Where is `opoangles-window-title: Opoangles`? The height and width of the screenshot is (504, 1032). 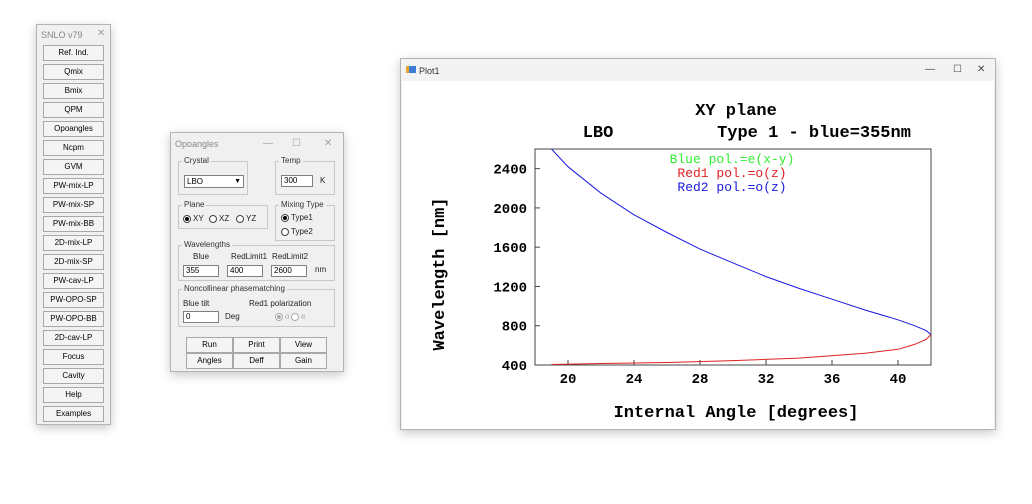
opoangles-window-title: Opoangles is located at coordinates (197, 144).